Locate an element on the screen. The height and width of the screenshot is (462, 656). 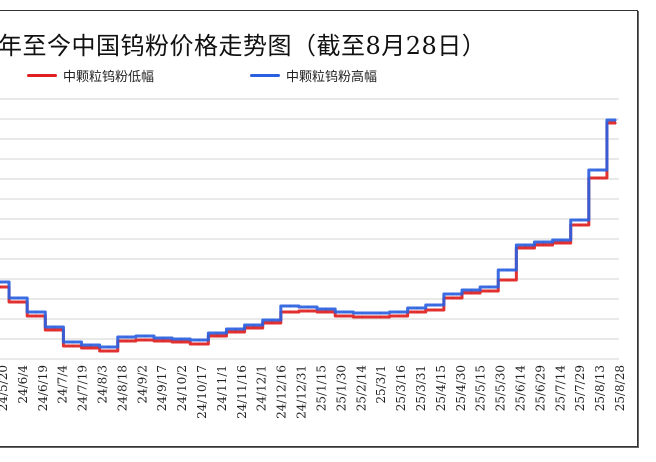
legend-swatch-red is located at coordinates (42, 75).